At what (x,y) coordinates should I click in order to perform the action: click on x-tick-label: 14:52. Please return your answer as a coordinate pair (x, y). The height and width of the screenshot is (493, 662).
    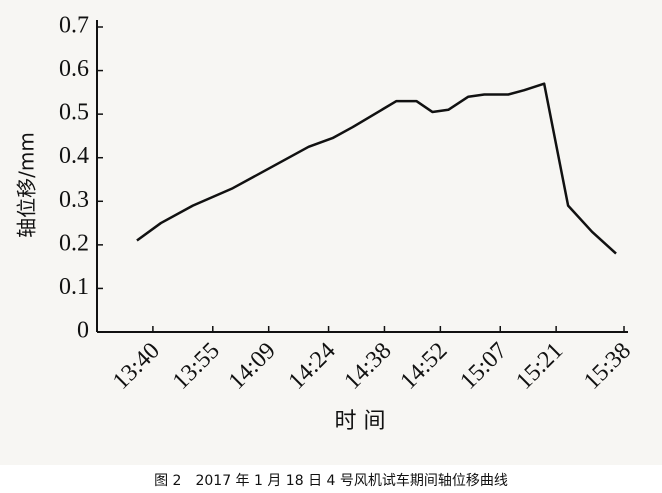
    Looking at the image, I should click on (423, 366).